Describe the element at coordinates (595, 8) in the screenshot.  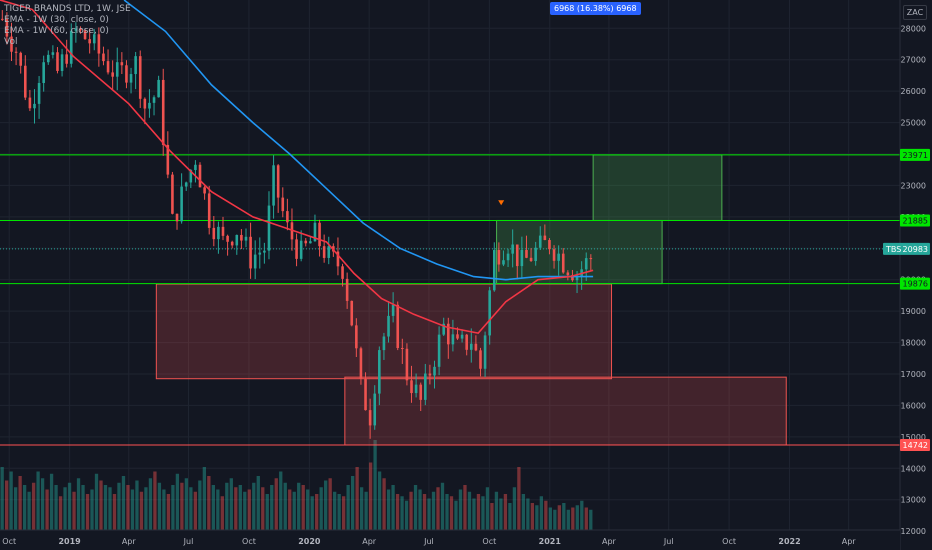
I see `measure-label: 6968 (16.38%) 6968` at that location.